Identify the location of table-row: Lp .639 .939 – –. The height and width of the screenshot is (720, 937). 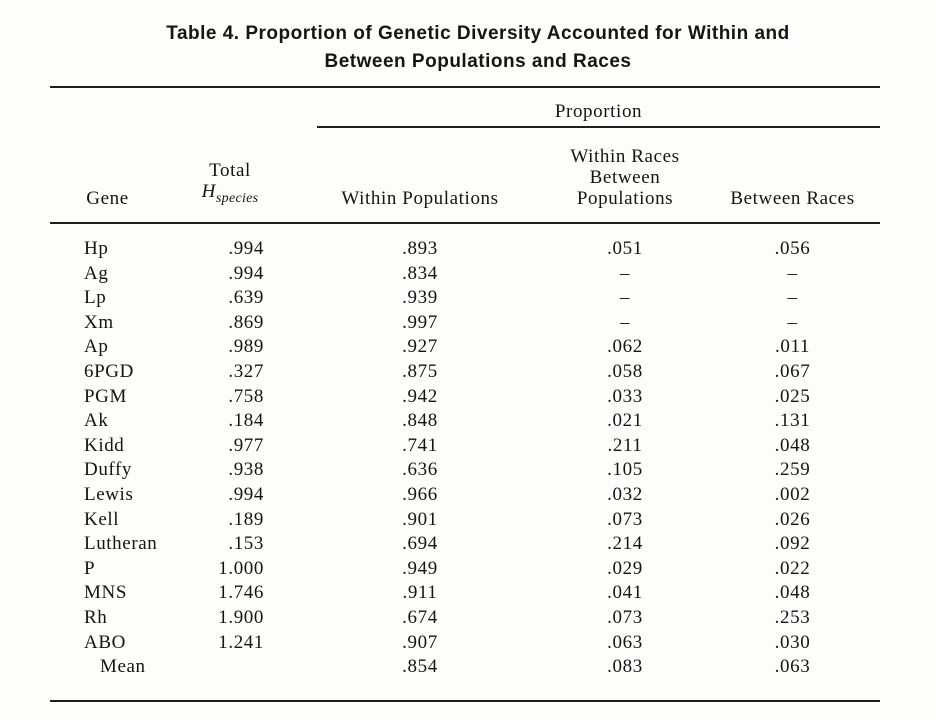
(465, 298).